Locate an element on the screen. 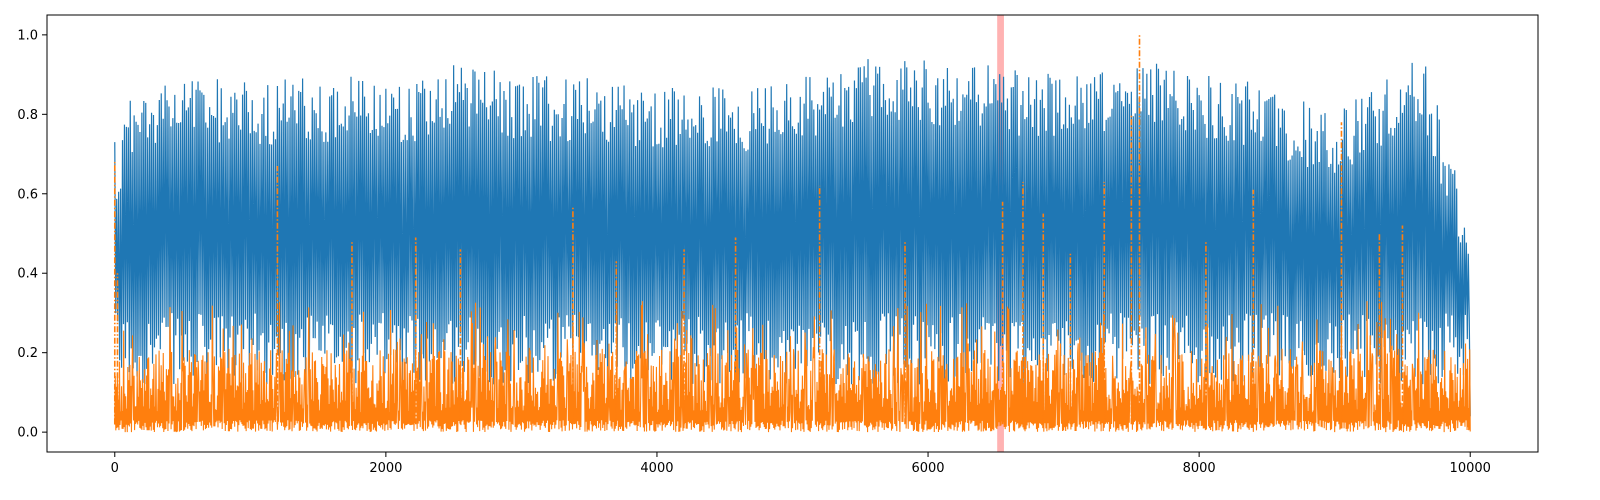 This screenshot has height=500, width=1600. y-axis: 0.0 0.2 0.4 0.6 0.8 1.0 is located at coordinates (32, 234).